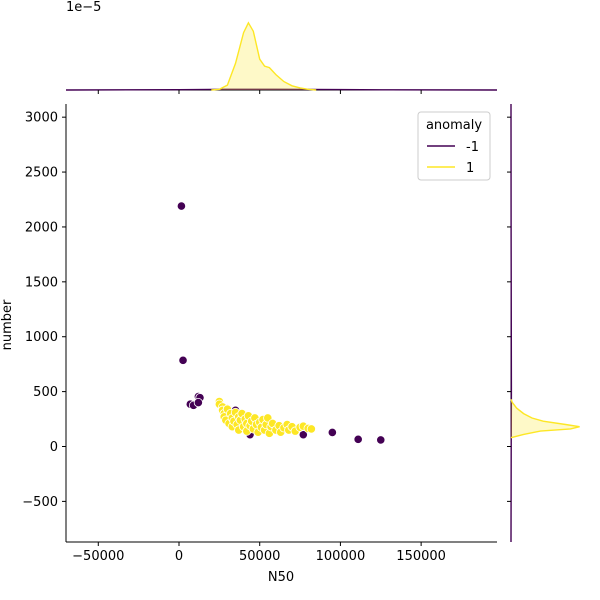 Image resolution: width=600 pixels, height=600 pixels. What do you see at coordinates (41, 227) in the screenshot?
I see `y-tick-label: 2000` at bounding box center [41, 227].